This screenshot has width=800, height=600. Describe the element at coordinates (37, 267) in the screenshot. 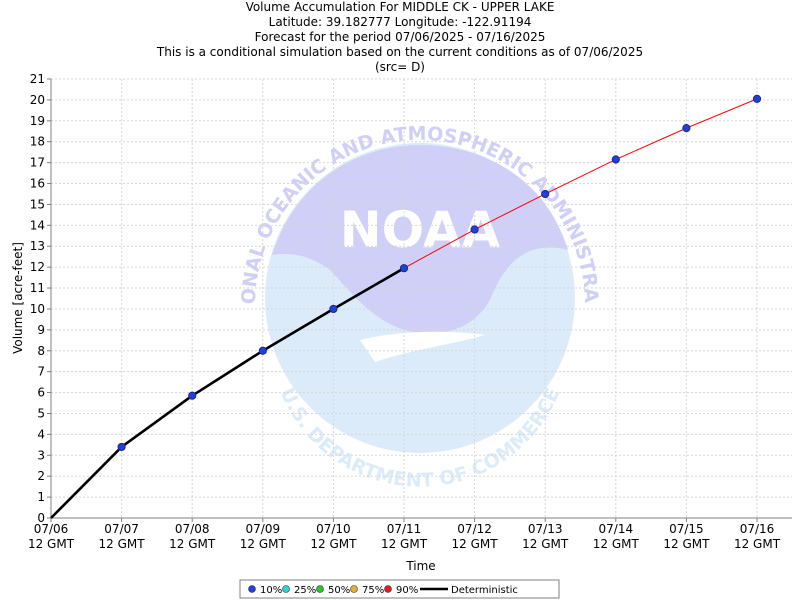

I see `y-tick-label: 12` at that location.